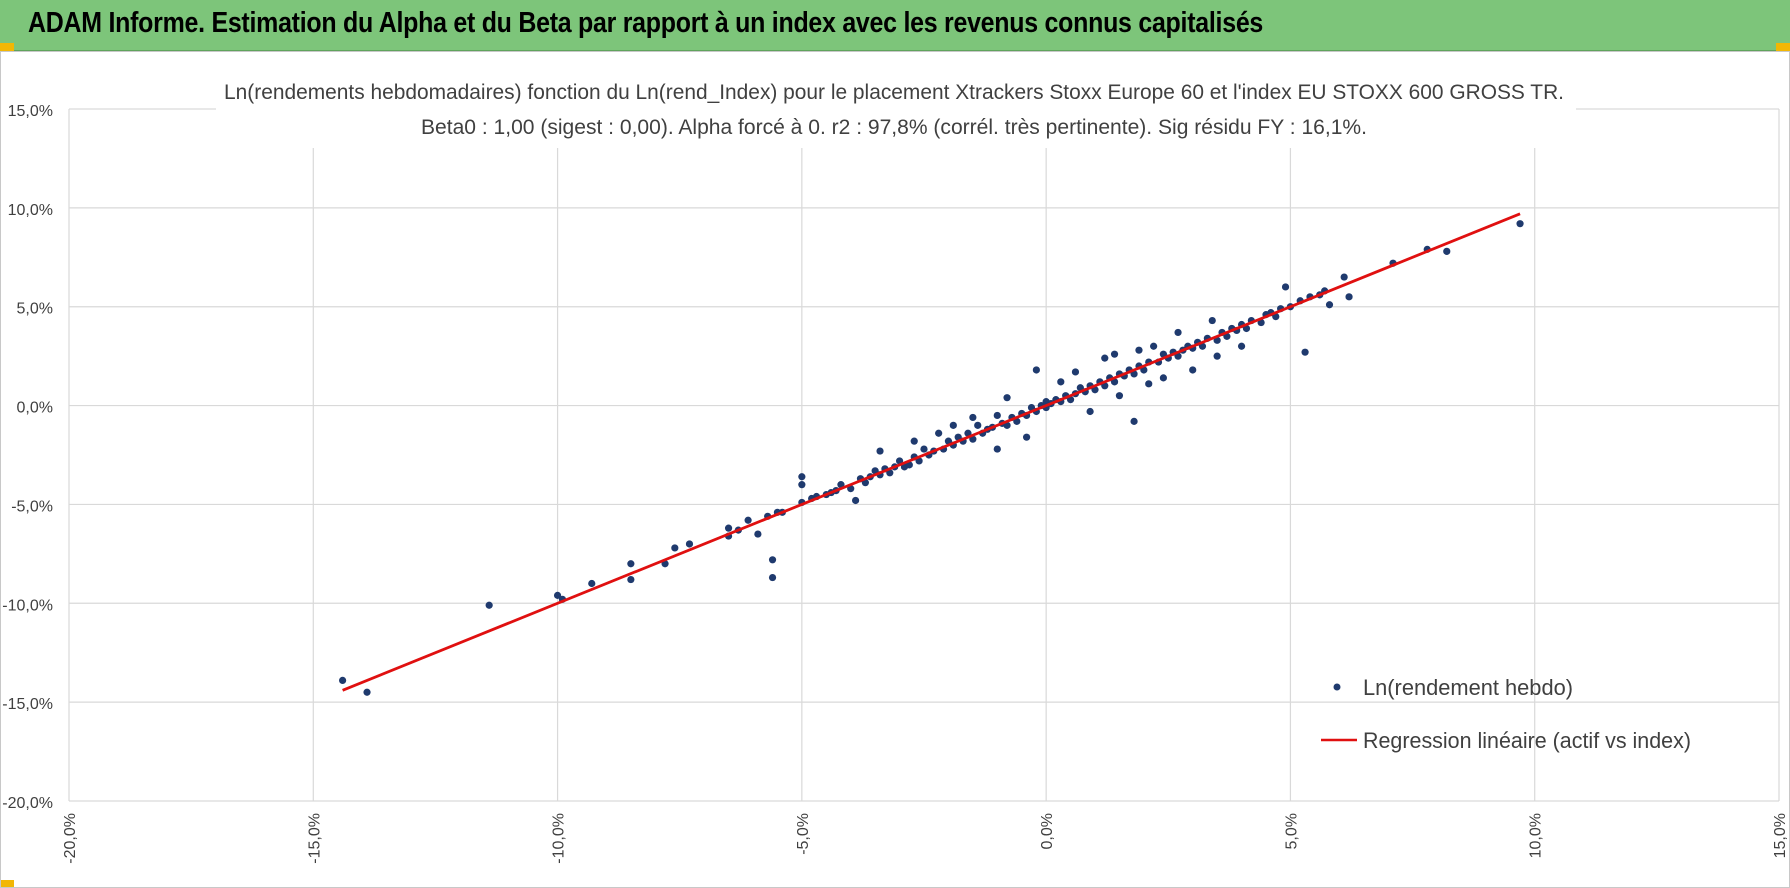 The image size is (1790, 888). What do you see at coordinates (27, 605) in the screenshot?
I see `y-tick-label: -10,0%` at bounding box center [27, 605].